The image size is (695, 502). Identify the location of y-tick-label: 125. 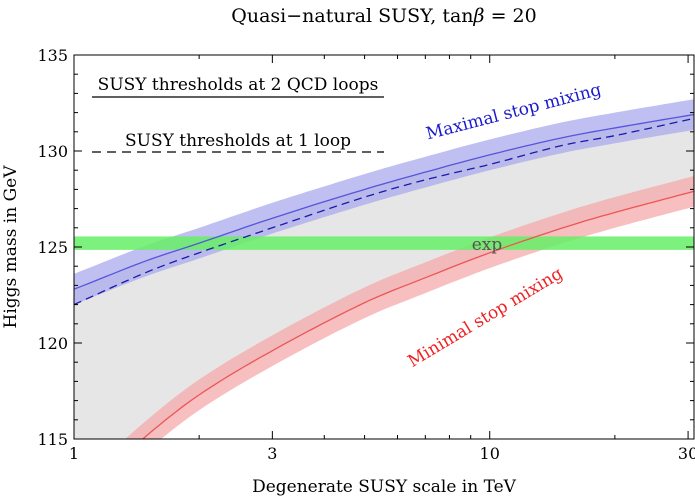
(52, 247).